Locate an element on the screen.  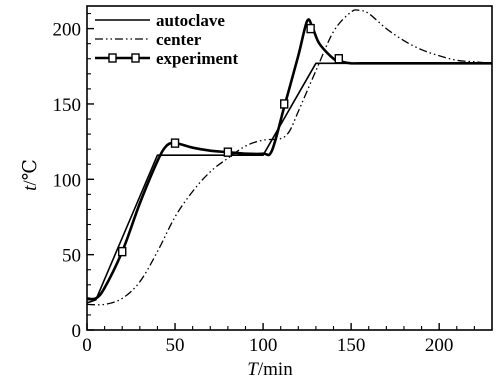
x-axis-title: T/min is located at coordinates (270, 369).